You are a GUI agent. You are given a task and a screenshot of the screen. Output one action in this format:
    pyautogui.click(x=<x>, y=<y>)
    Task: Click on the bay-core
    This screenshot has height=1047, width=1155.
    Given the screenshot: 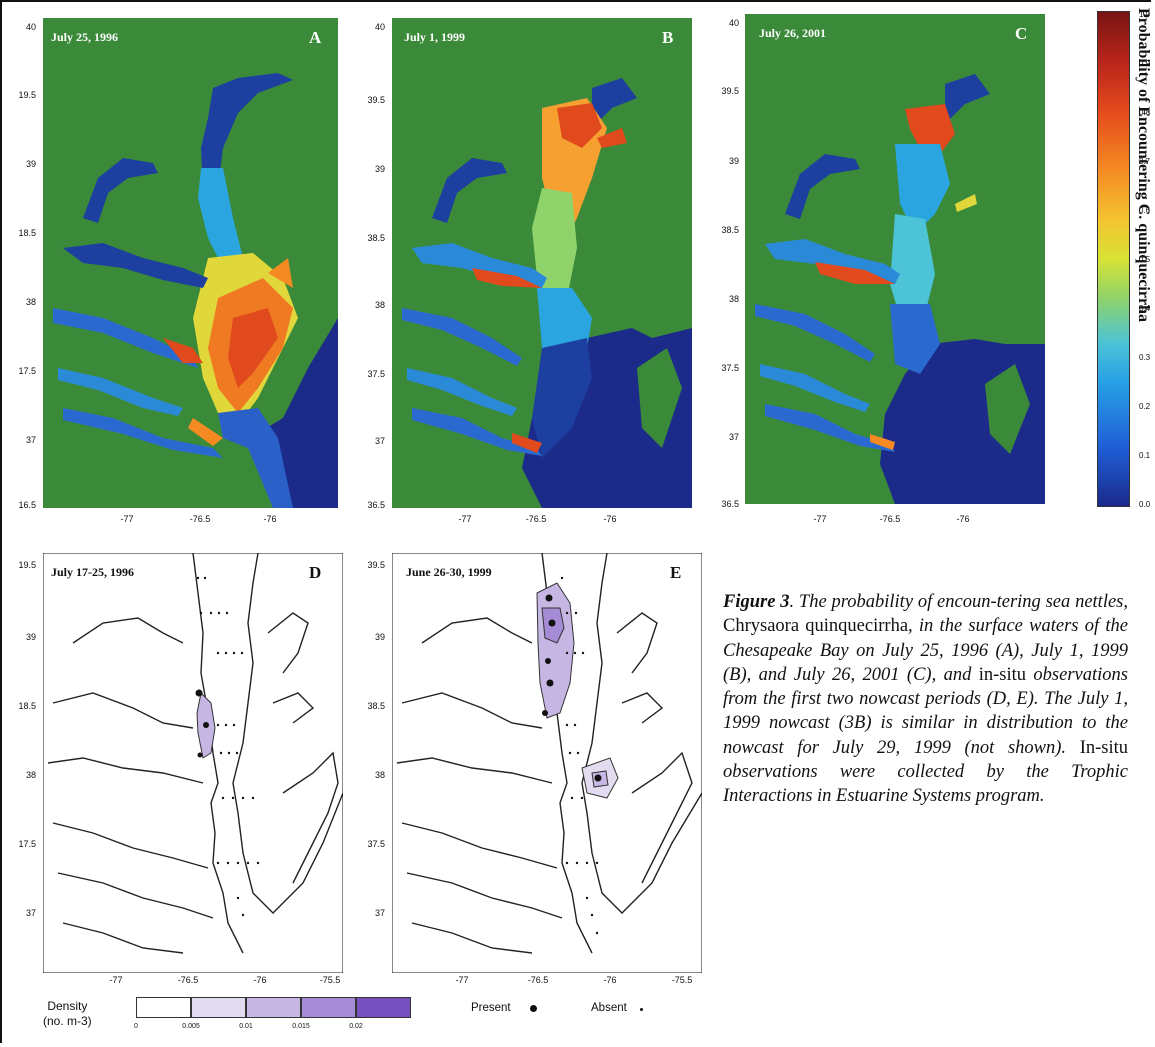 What is the action you would take?
    pyautogui.click(x=253, y=348)
    